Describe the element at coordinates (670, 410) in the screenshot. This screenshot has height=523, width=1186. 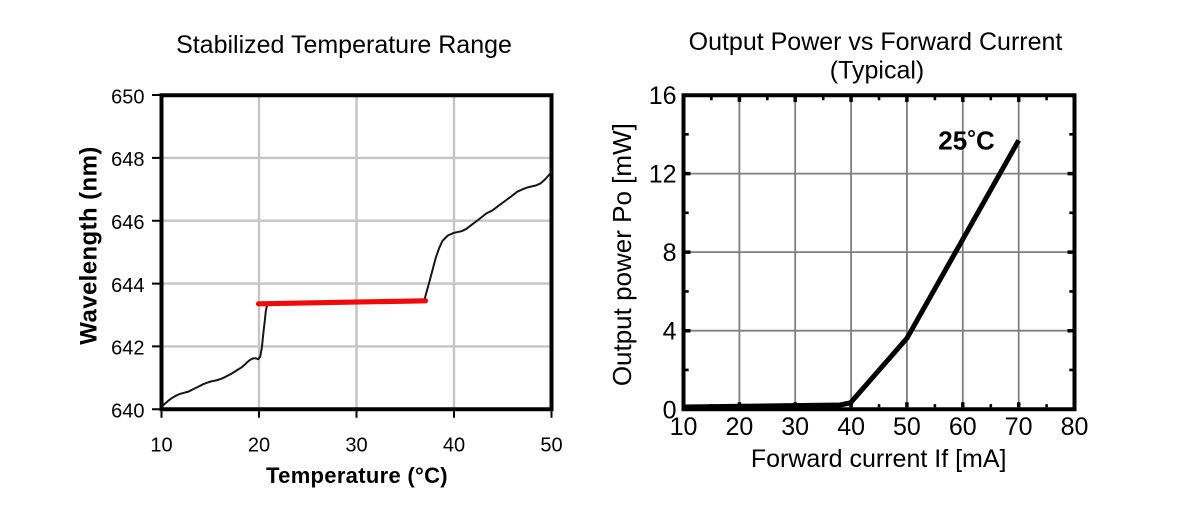
I see `svg-text: 0` at that location.